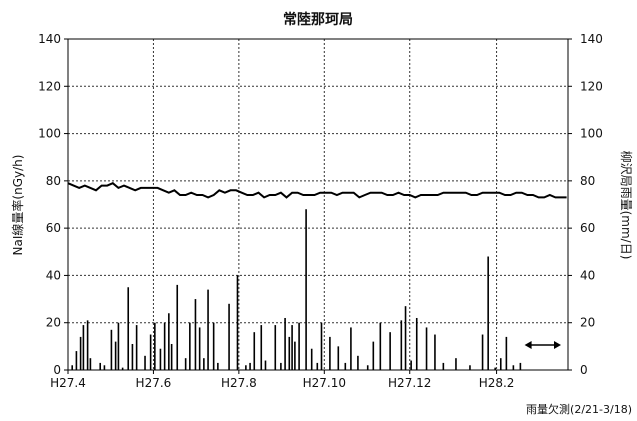  What do you see at coordinates (49, 134) in the screenshot?
I see `y-tick-label-left: 100` at bounding box center [49, 134].